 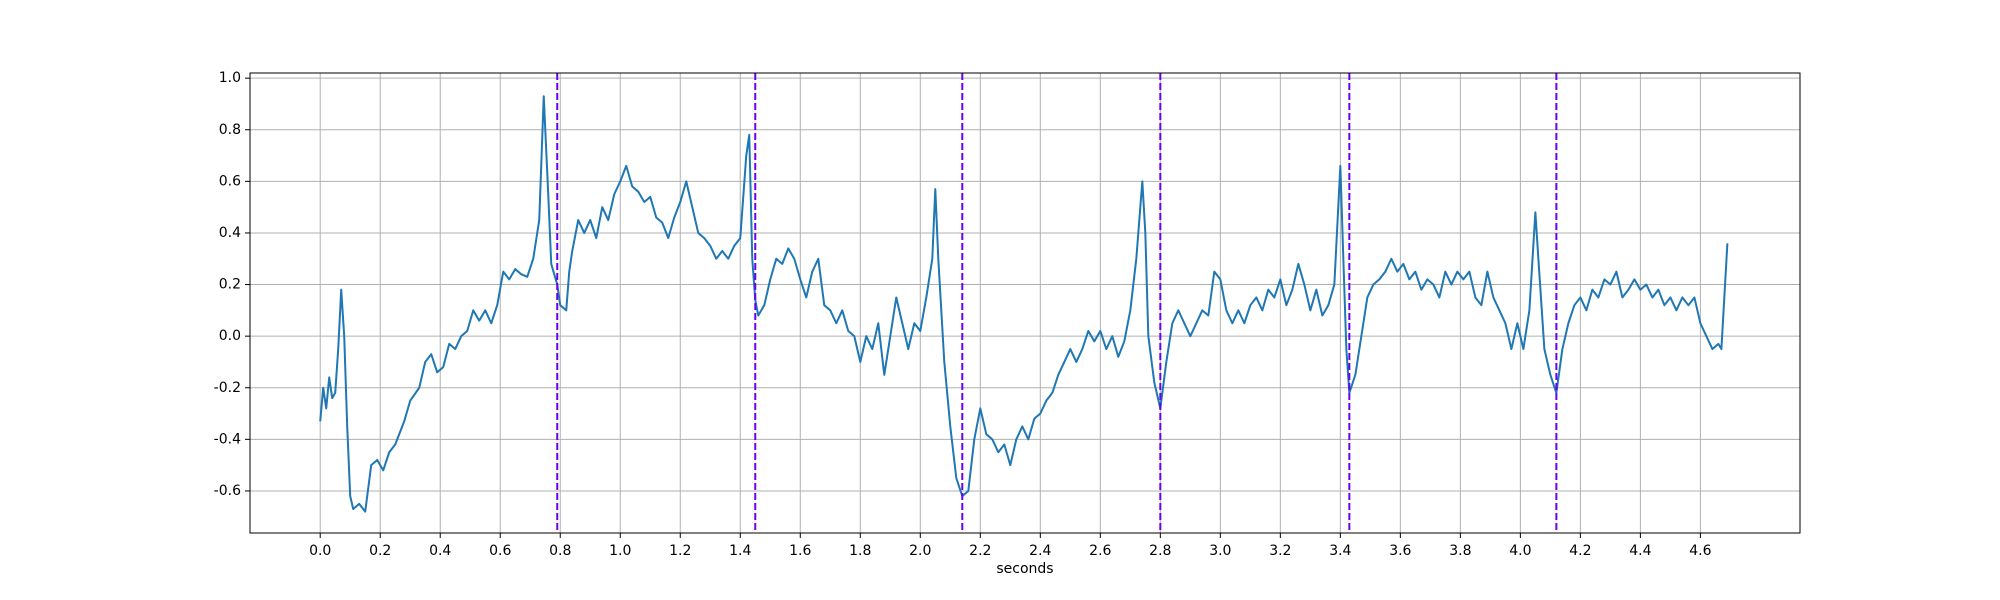 What do you see at coordinates (1340, 551) in the screenshot?
I see `x-tick-label: 3.4` at bounding box center [1340, 551].